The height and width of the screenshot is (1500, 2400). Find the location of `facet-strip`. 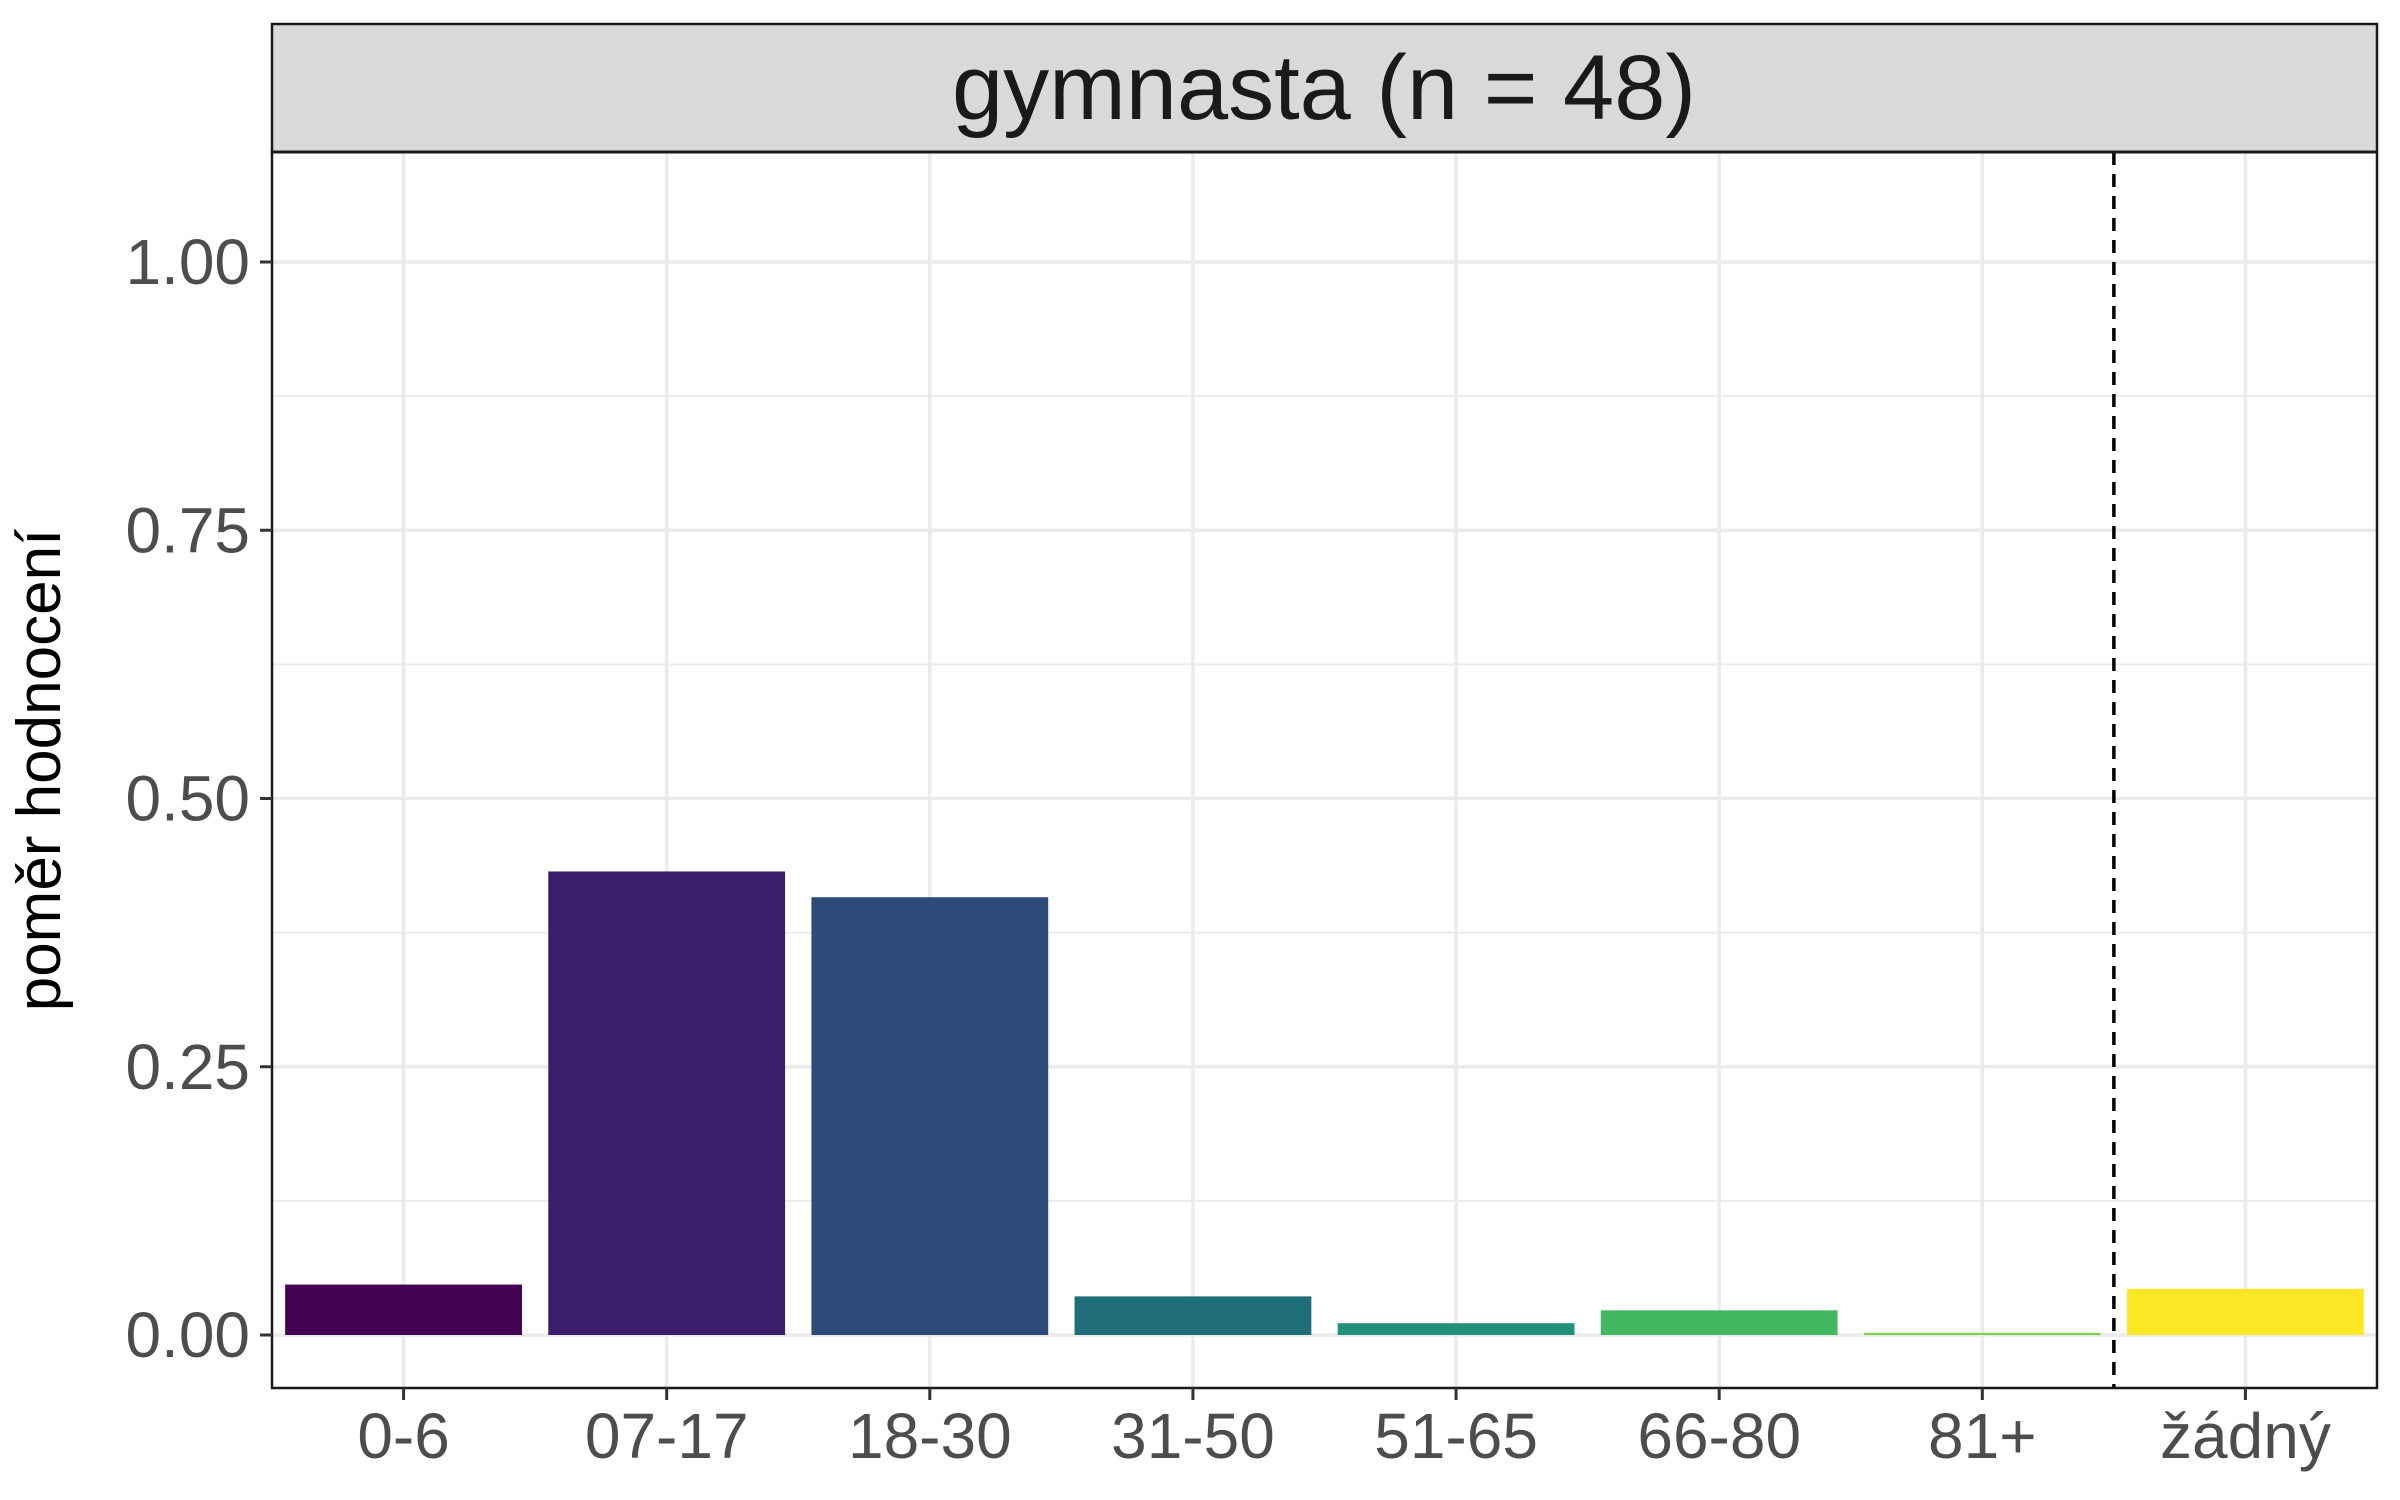

facet-strip is located at coordinates (1324, 88).